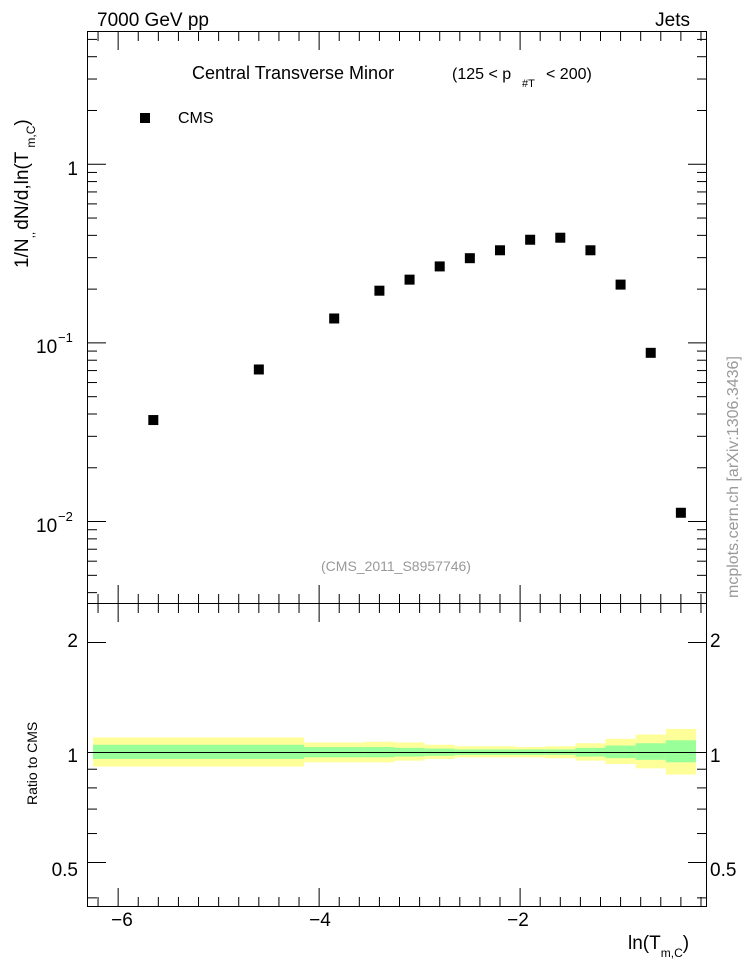 The height and width of the screenshot is (972, 746). I want to click on analysis-id-watermark: (CMS_2011_S8957746), so click(396, 566).